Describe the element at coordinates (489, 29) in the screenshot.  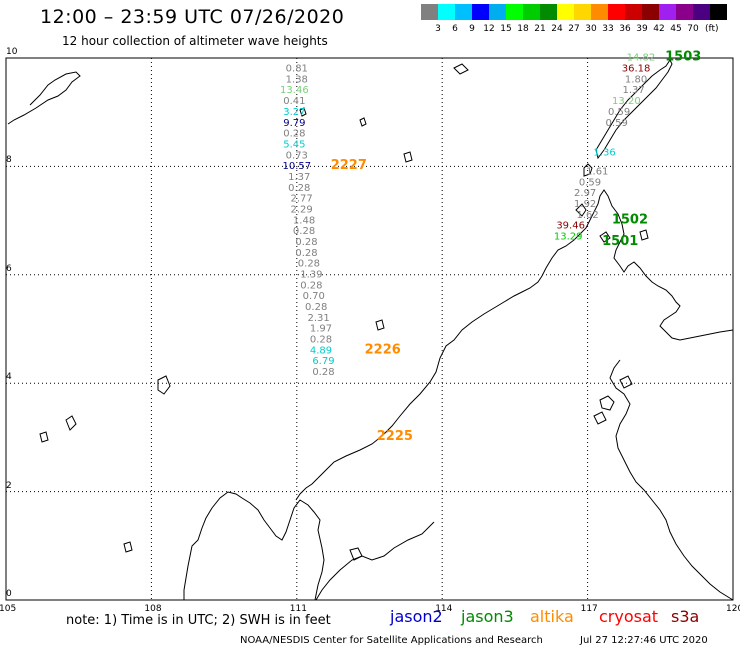
I see `legend-label: 12` at that location.